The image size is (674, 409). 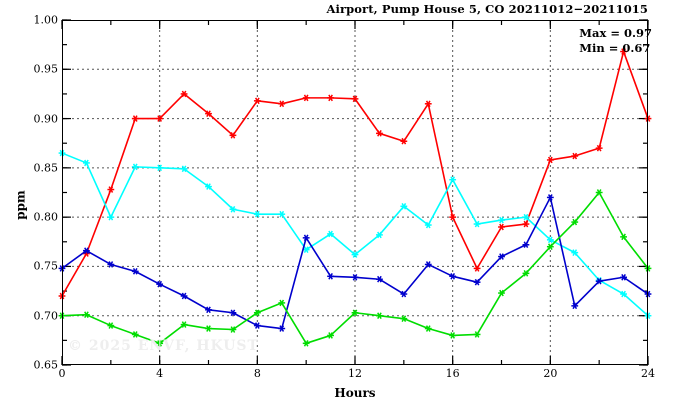 I want to click on x-tick-label: 4, so click(x=160, y=373).